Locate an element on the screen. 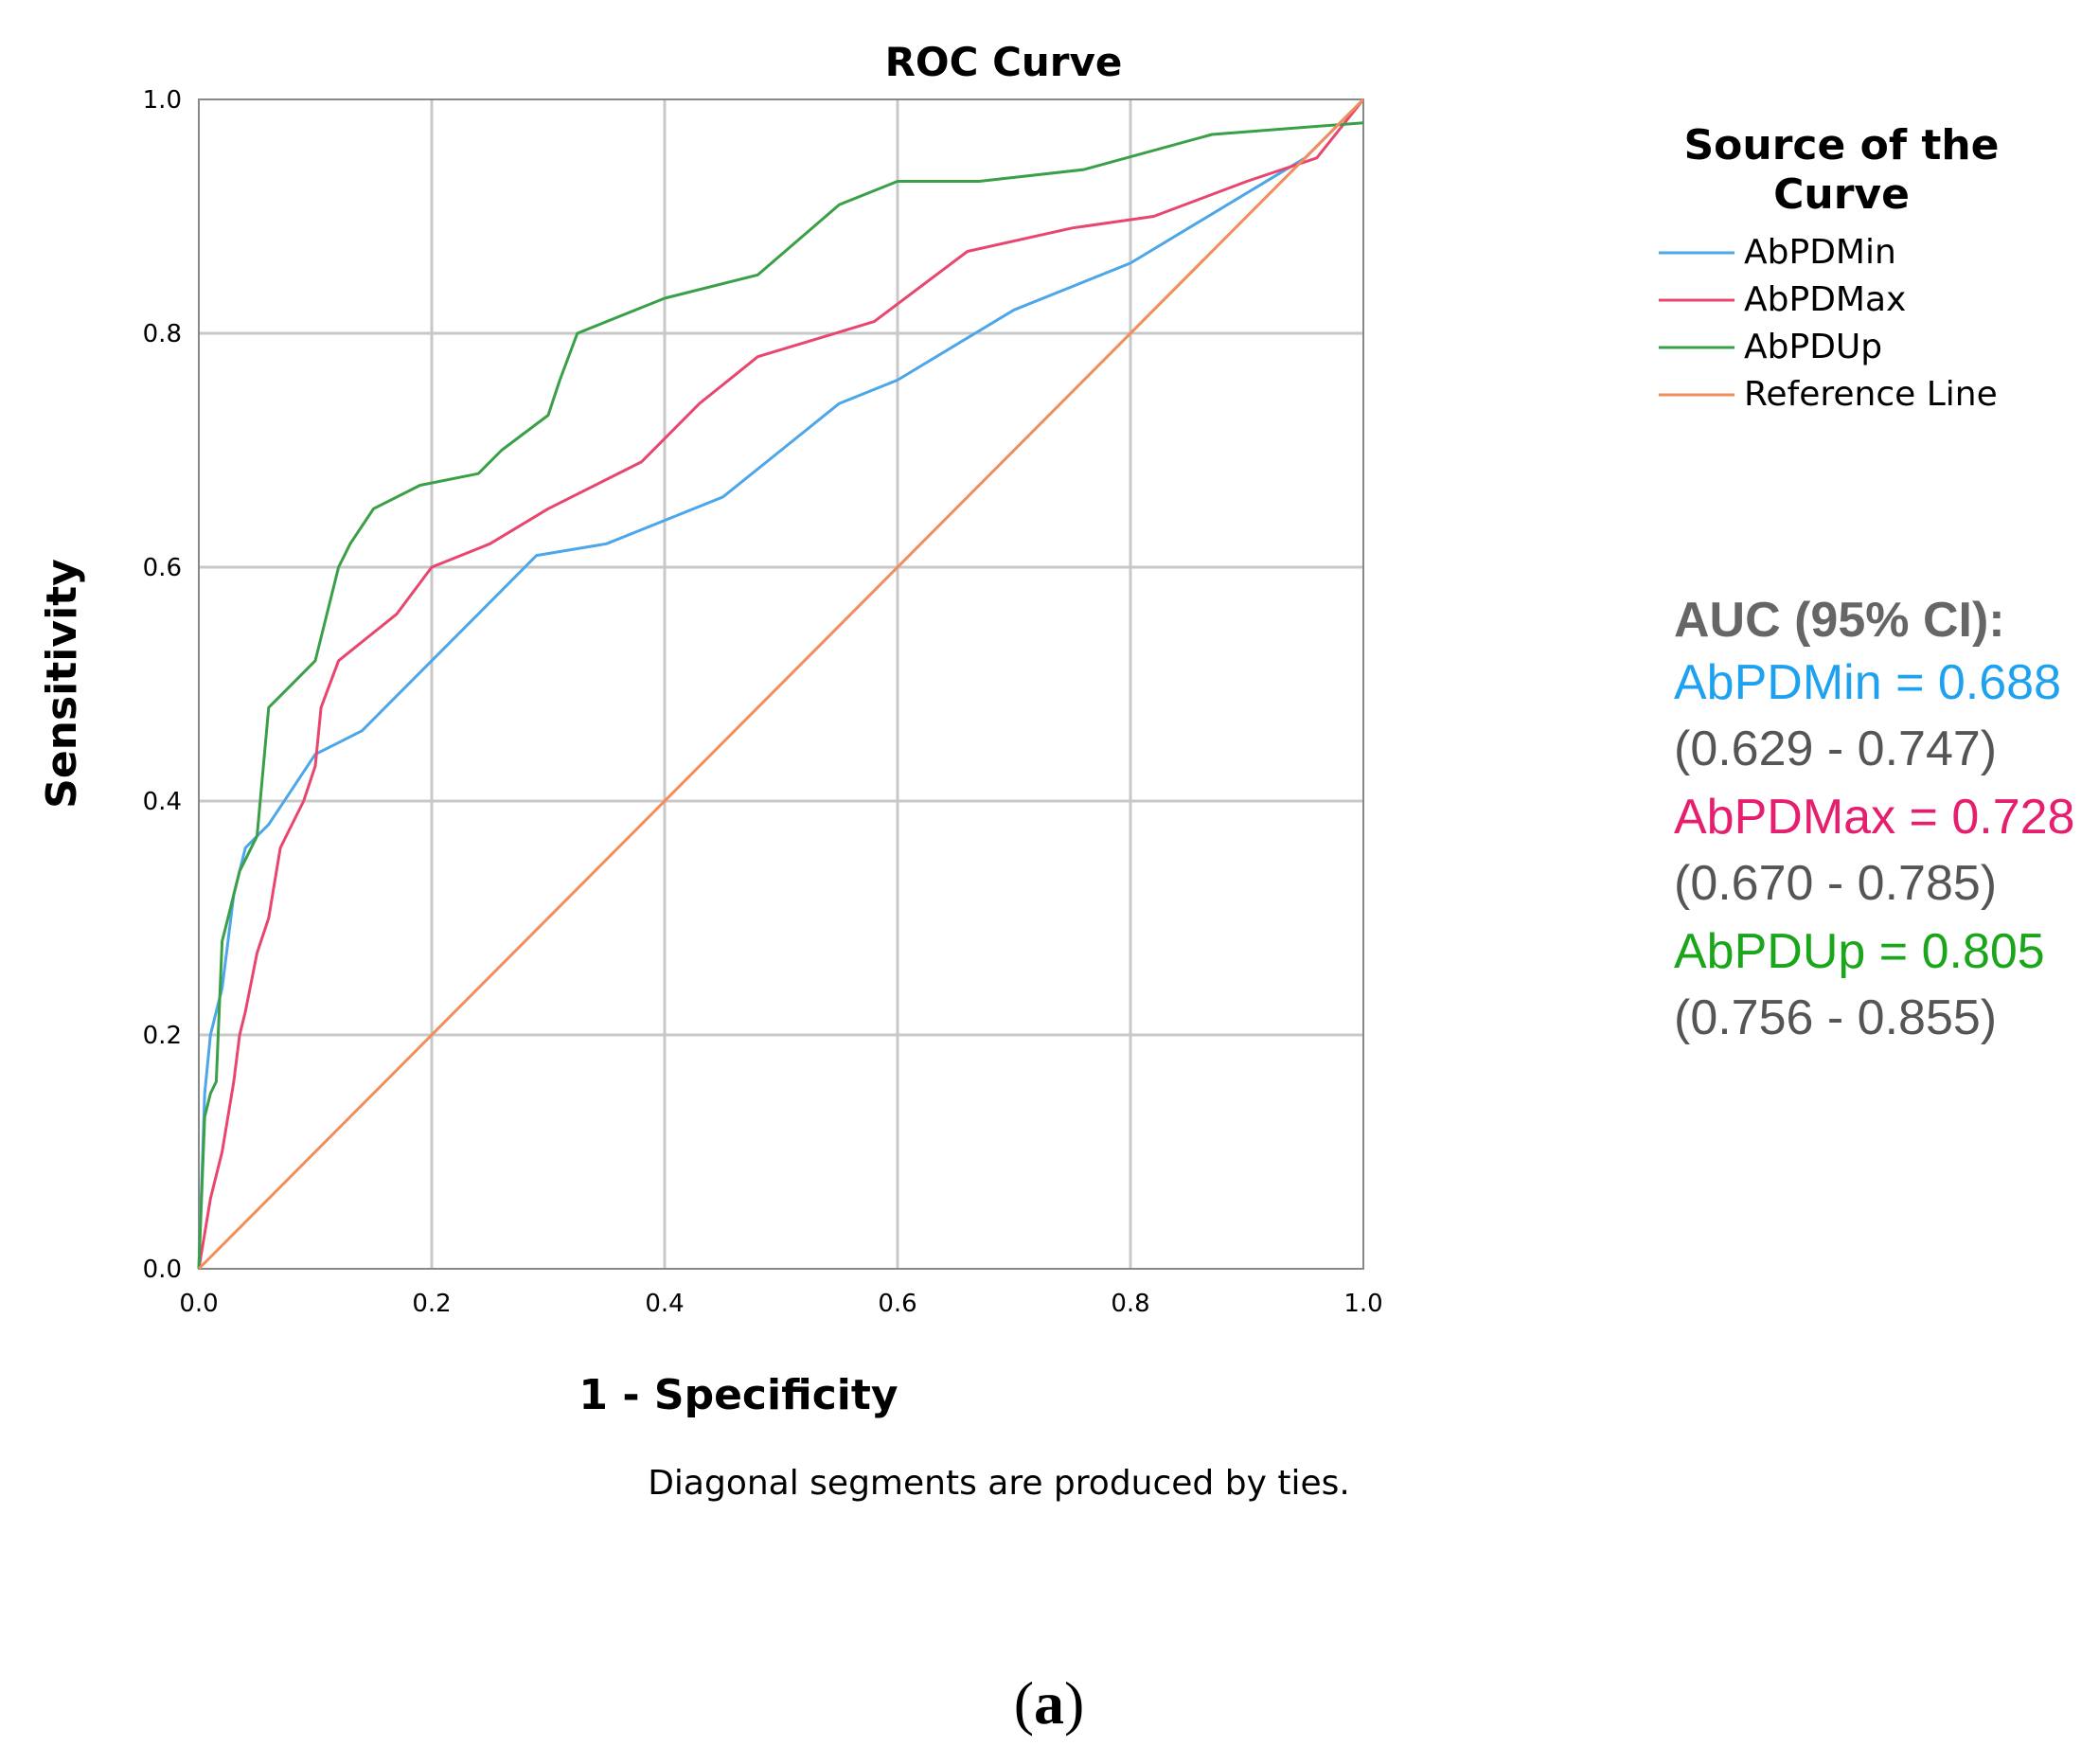 This screenshot has width=2099, height=1764. y-tick-label: 0.2 is located at coordinates (162, 1036).